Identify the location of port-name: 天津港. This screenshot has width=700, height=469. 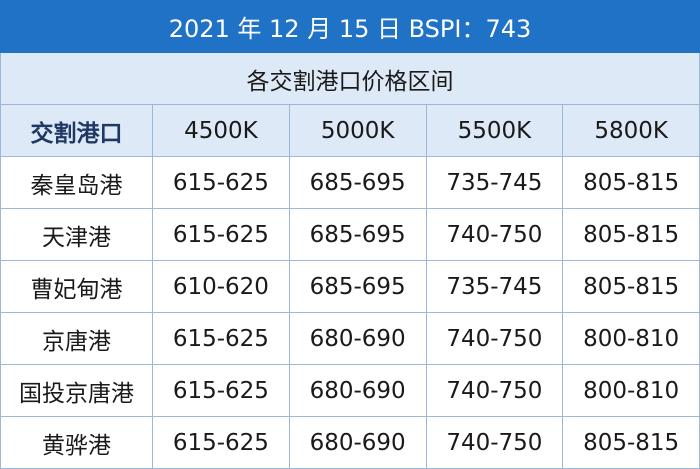
(76, 234).